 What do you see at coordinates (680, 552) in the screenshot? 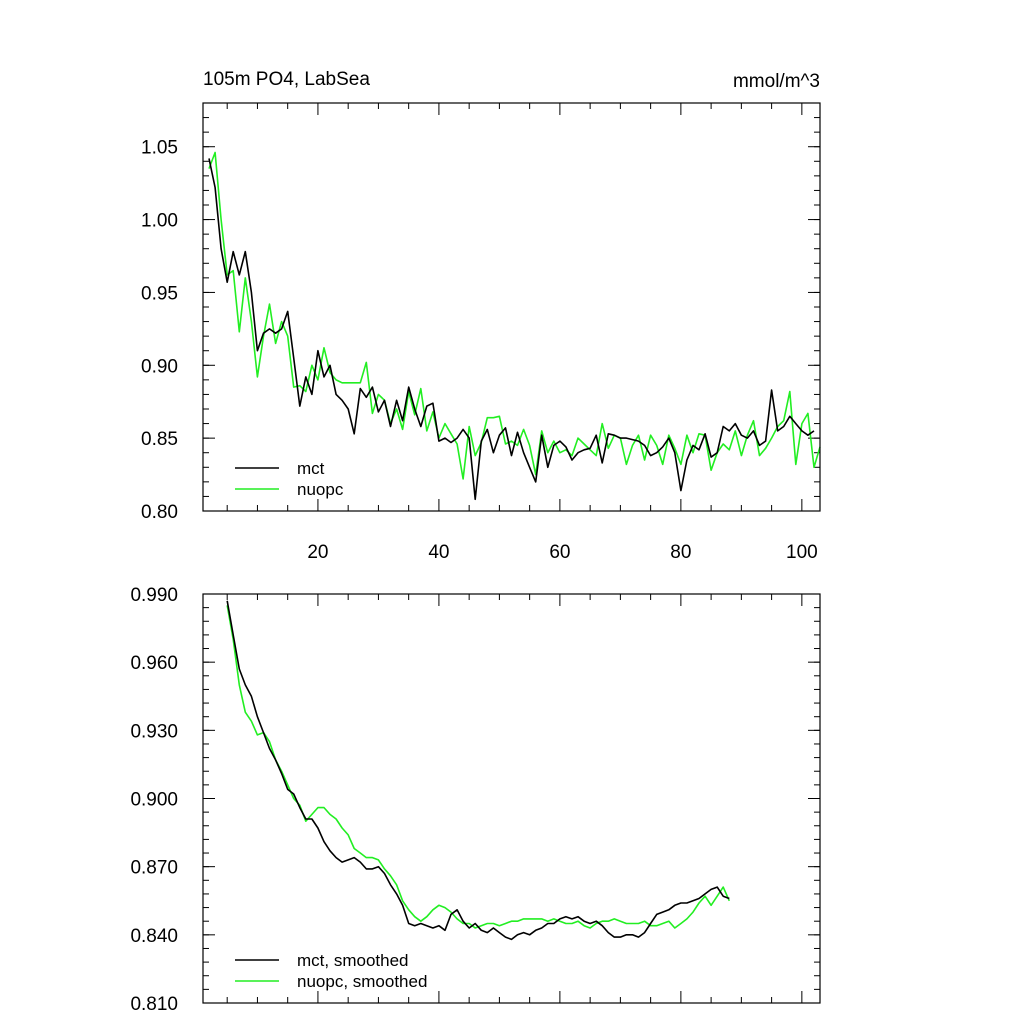
I see `x-tick-label: 80` at bounding box center [680, 552].